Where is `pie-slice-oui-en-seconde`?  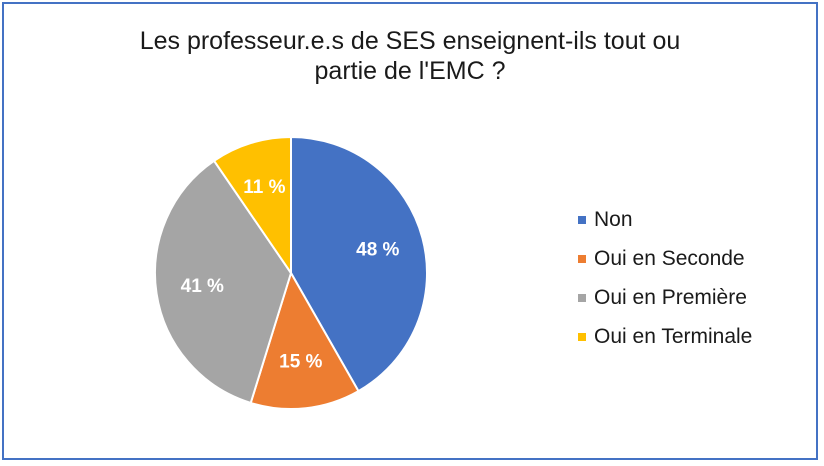 pie-slice-oui-en-seconde is located at coordinates (304, 340).